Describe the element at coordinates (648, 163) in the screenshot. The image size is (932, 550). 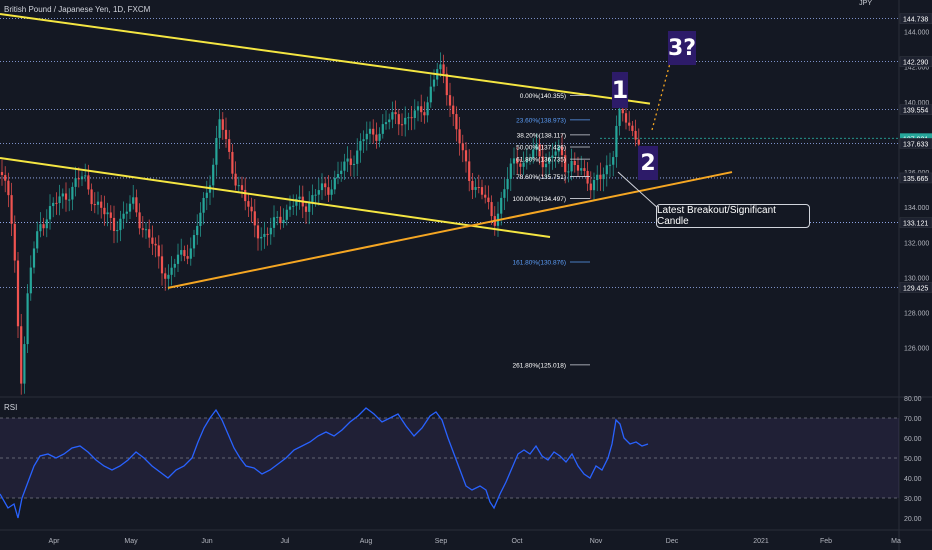
I see `wave-2-label: 2` at that location.